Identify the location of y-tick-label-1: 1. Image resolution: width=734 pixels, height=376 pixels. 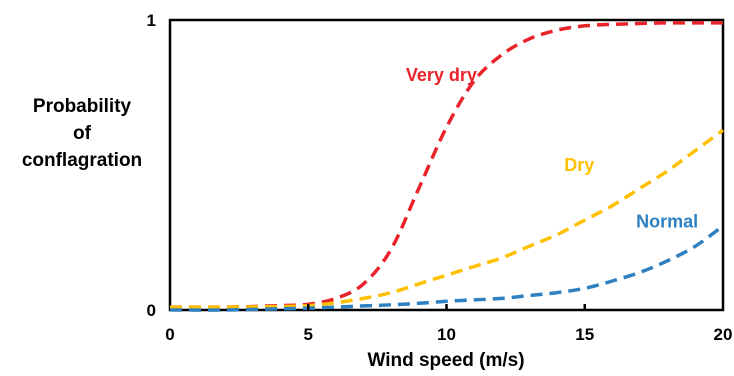
(151, 20).